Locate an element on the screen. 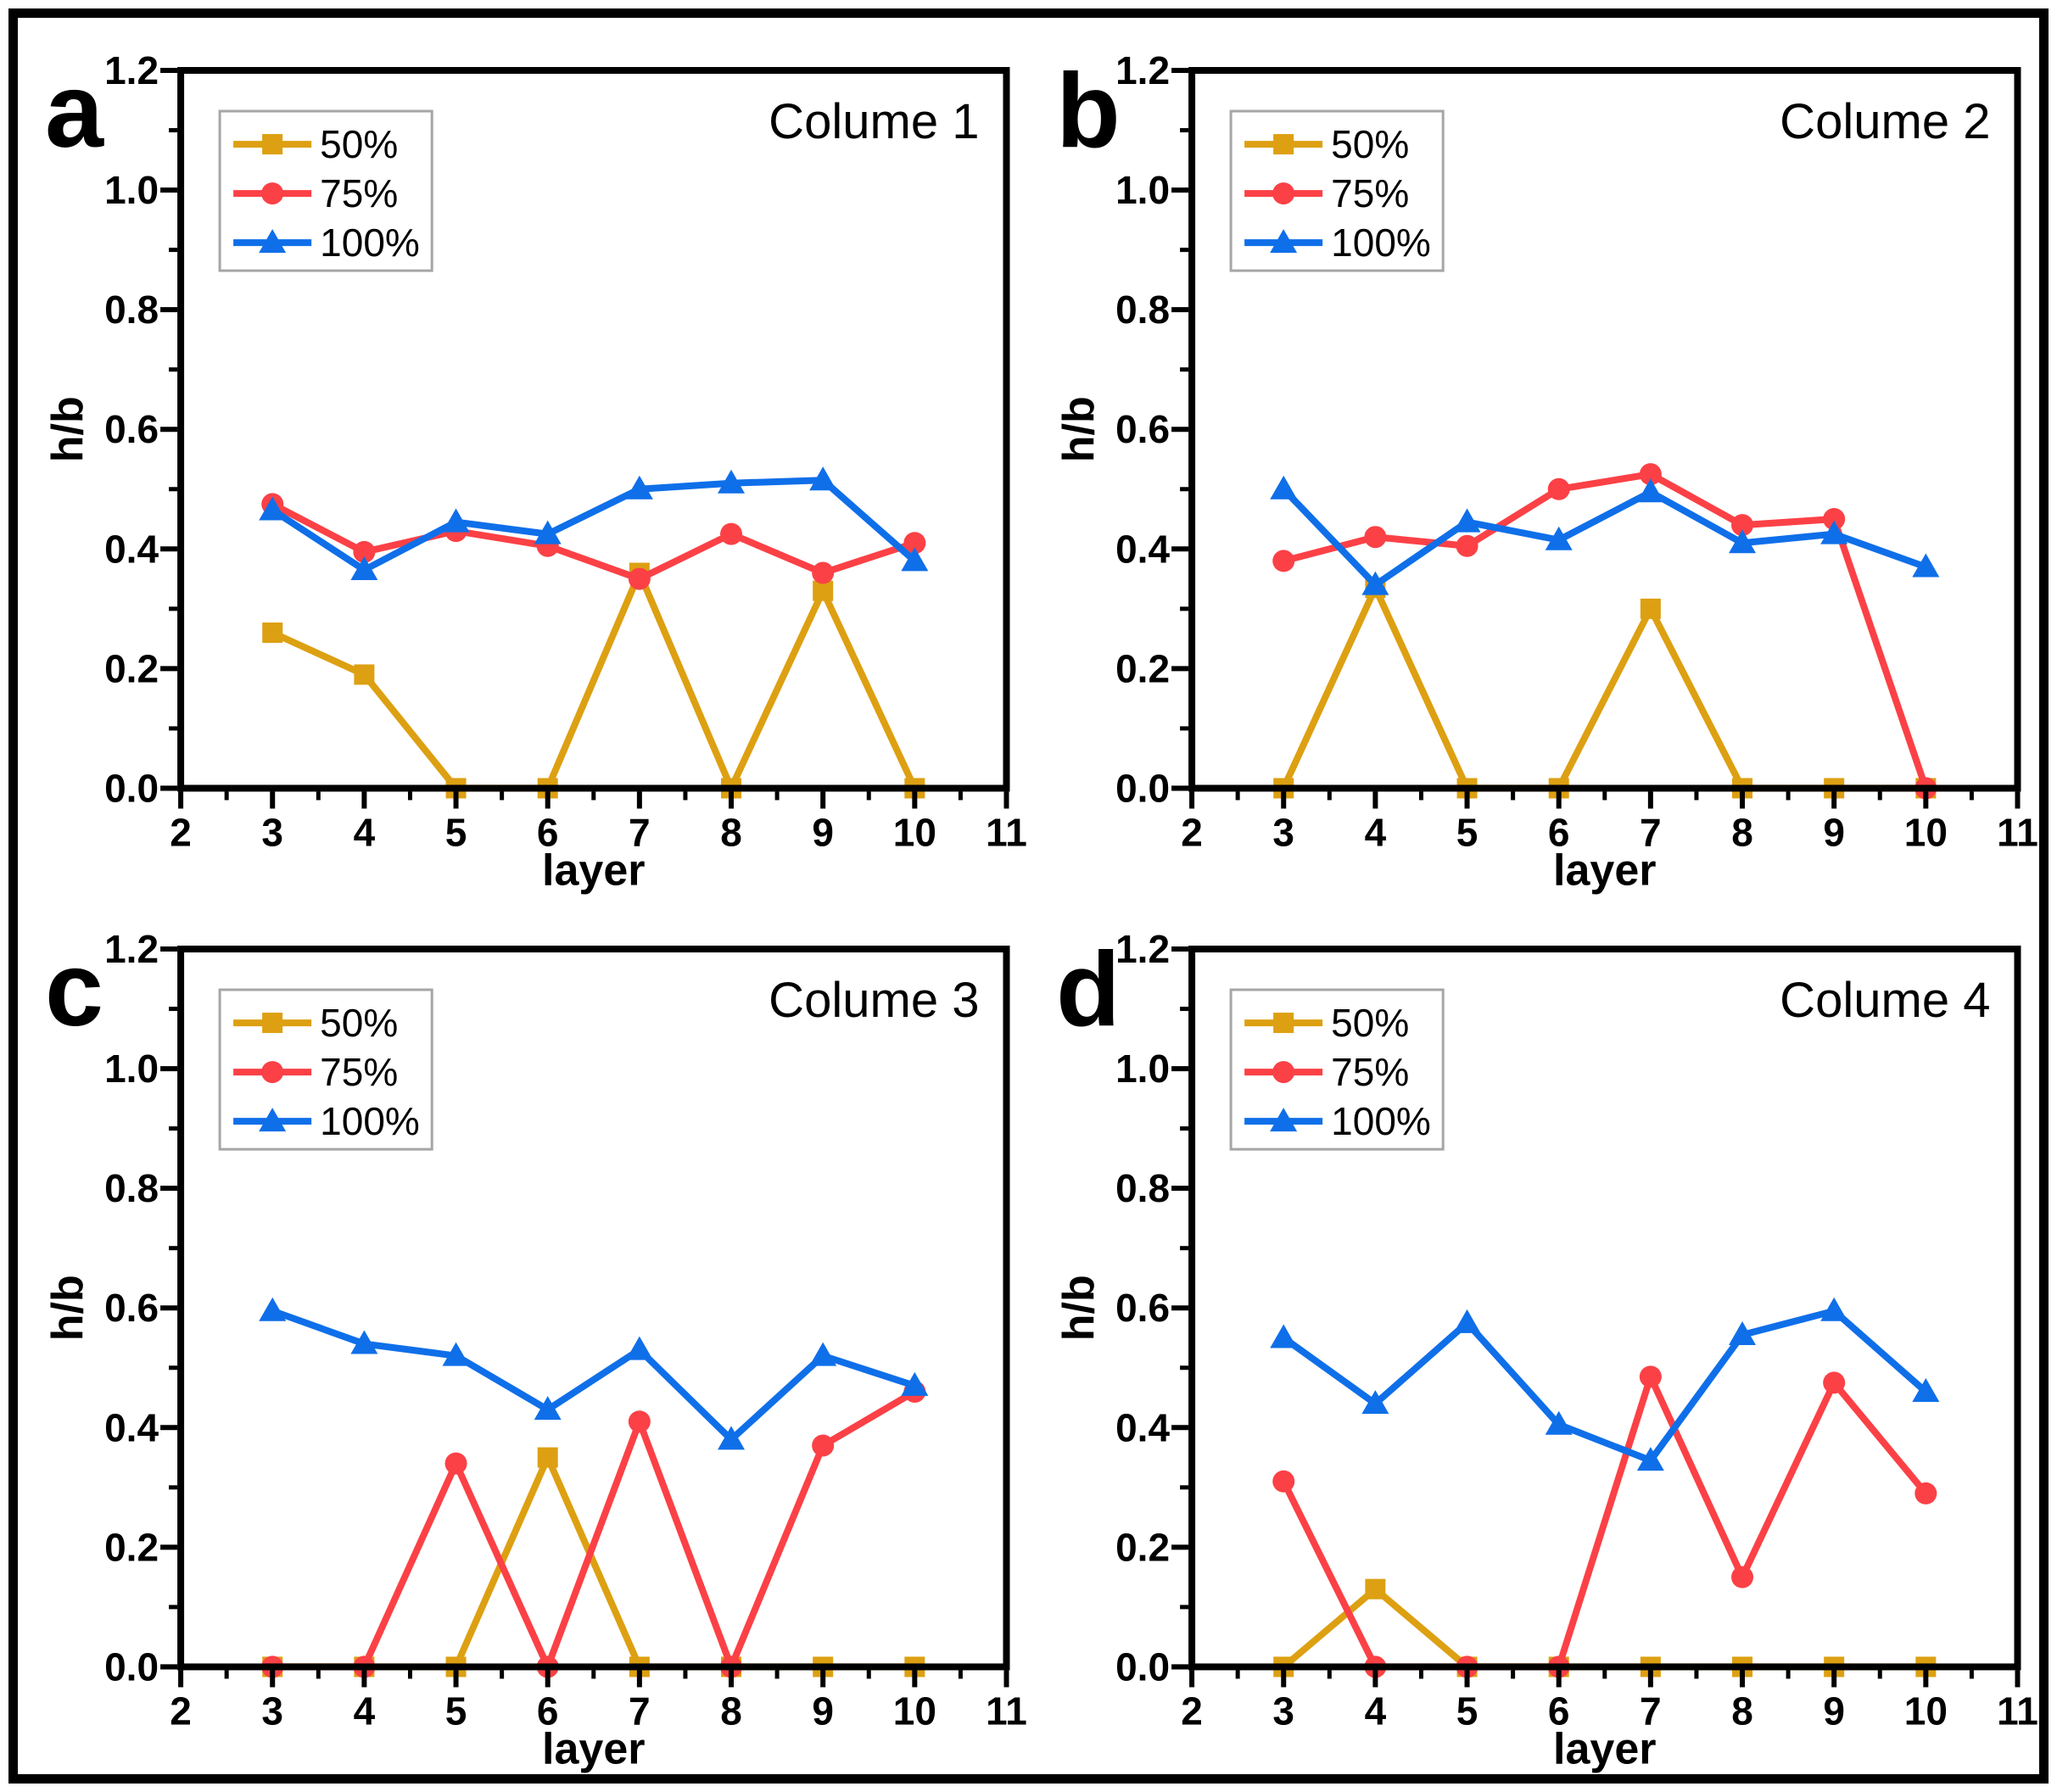 This screenshot has width=2057, height=1792. x-tick-label: 8 is located at coordinates (731, 1711).